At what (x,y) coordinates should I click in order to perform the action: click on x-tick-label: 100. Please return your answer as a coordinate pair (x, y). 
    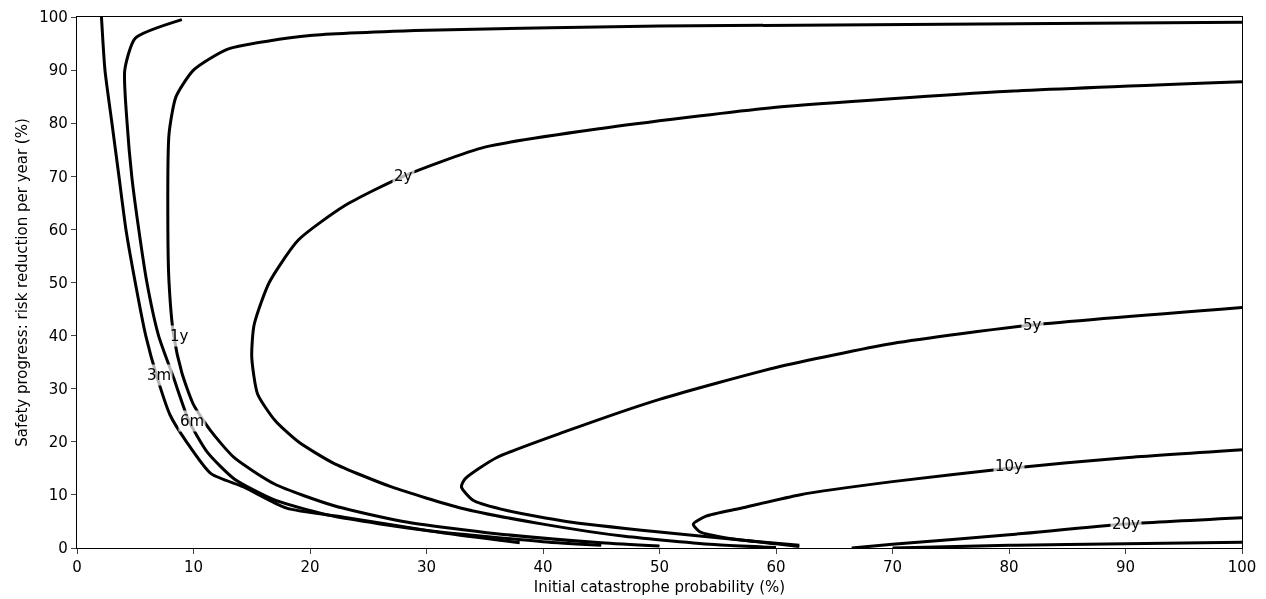
    Looking at the image, I should click on (1242, 567).